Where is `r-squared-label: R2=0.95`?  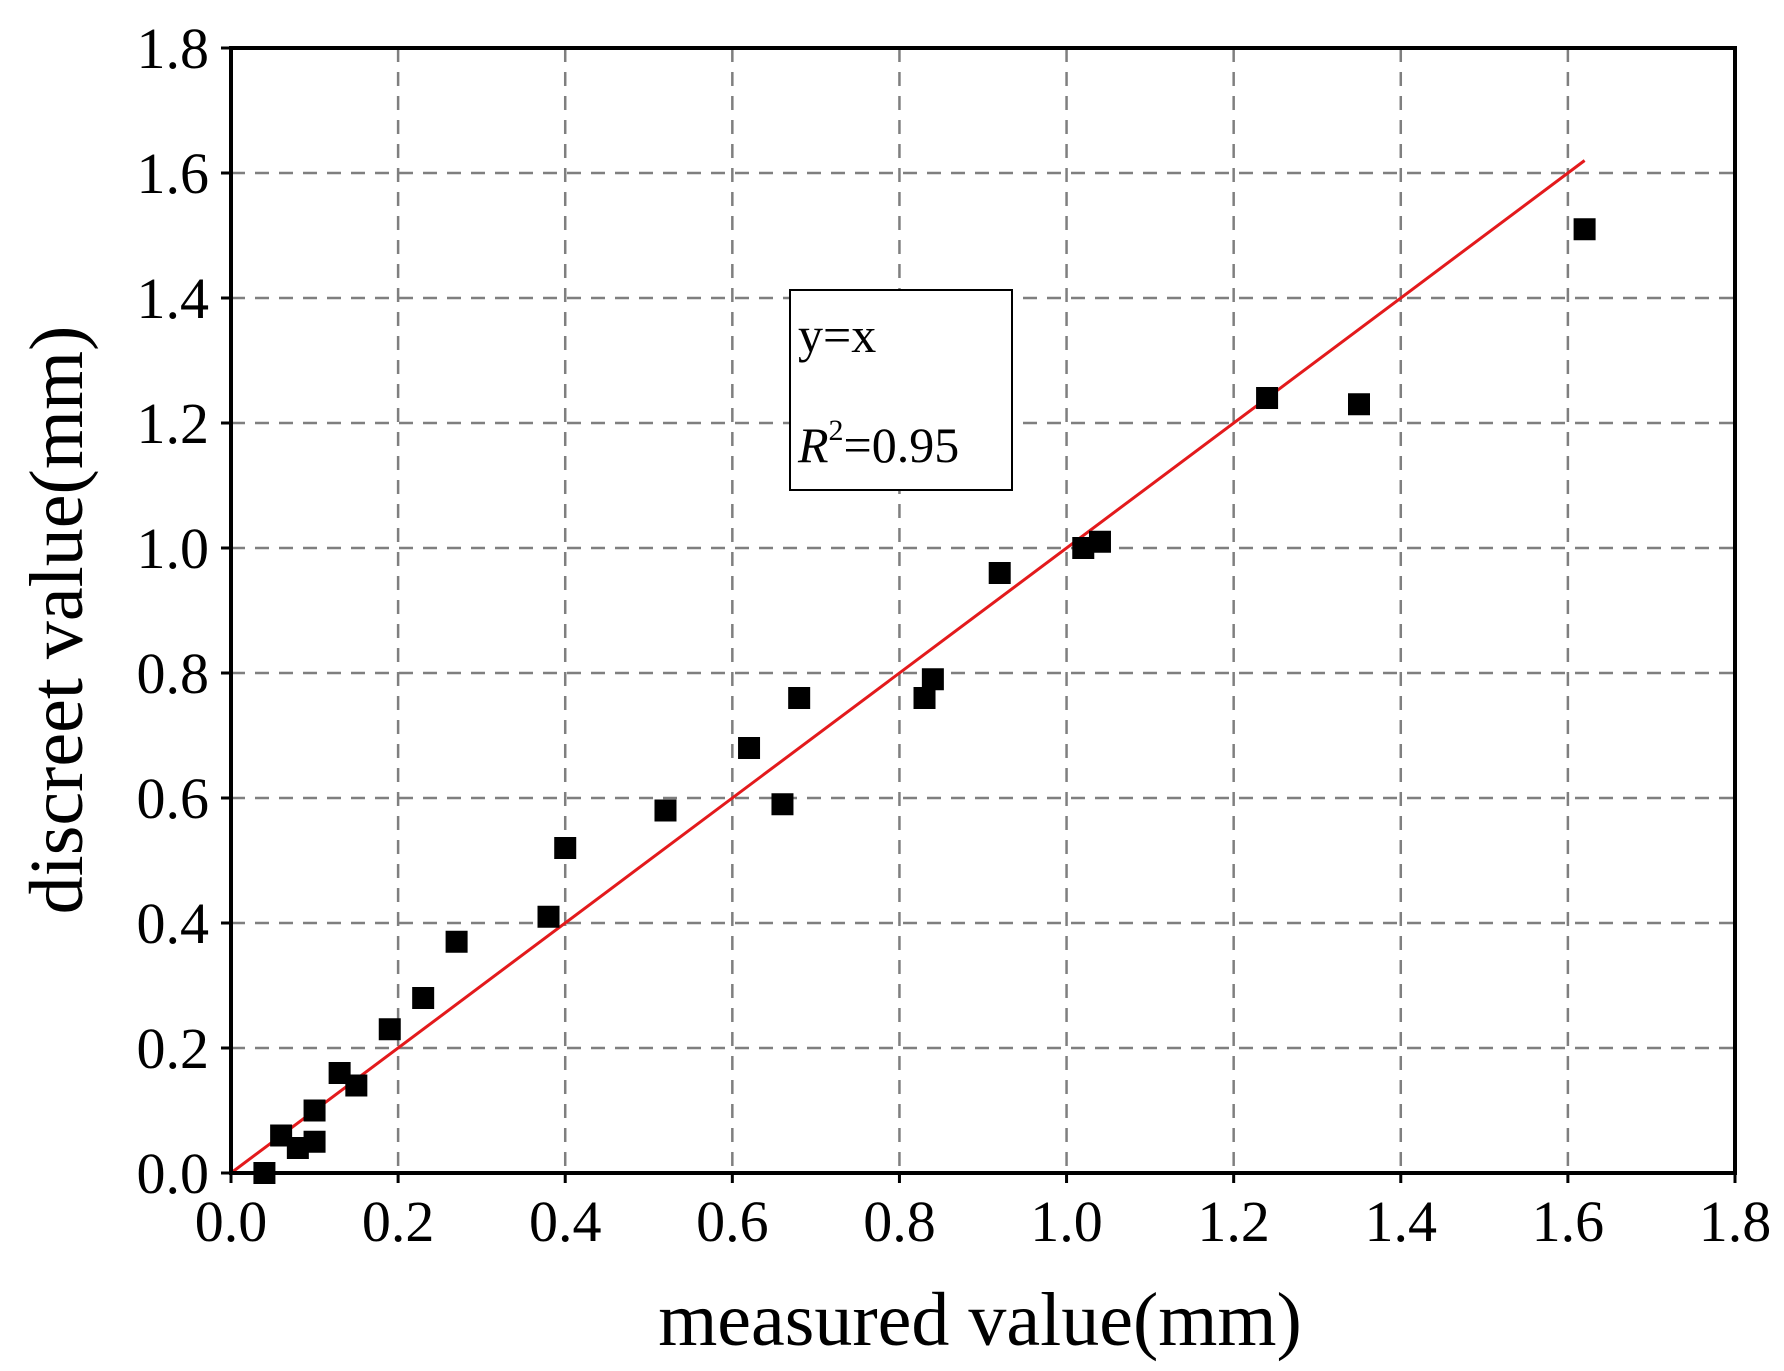 r-squared-label: R2=0.95 is located at coordinates (878, 443).